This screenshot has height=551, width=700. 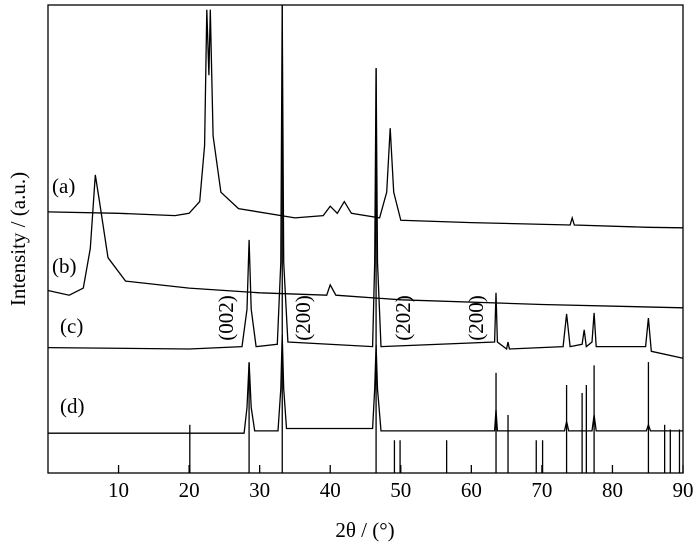 I want to click on series-label: (a), so click(x=63, y=186).